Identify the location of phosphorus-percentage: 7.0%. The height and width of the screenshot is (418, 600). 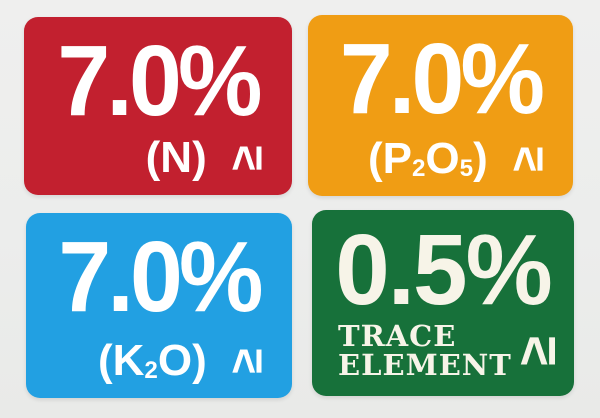
(442, 79).